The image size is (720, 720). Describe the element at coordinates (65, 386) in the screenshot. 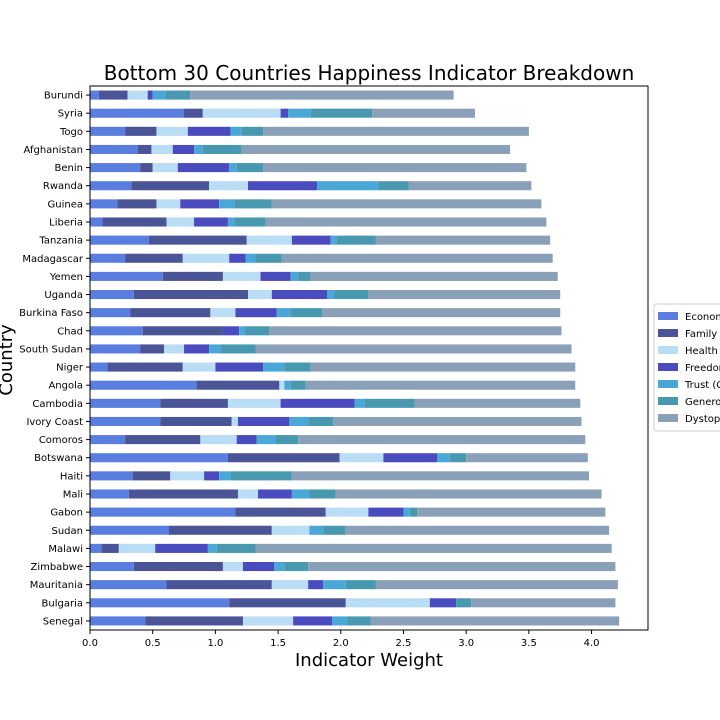

I see `y-tick-label: Angola` at that location.